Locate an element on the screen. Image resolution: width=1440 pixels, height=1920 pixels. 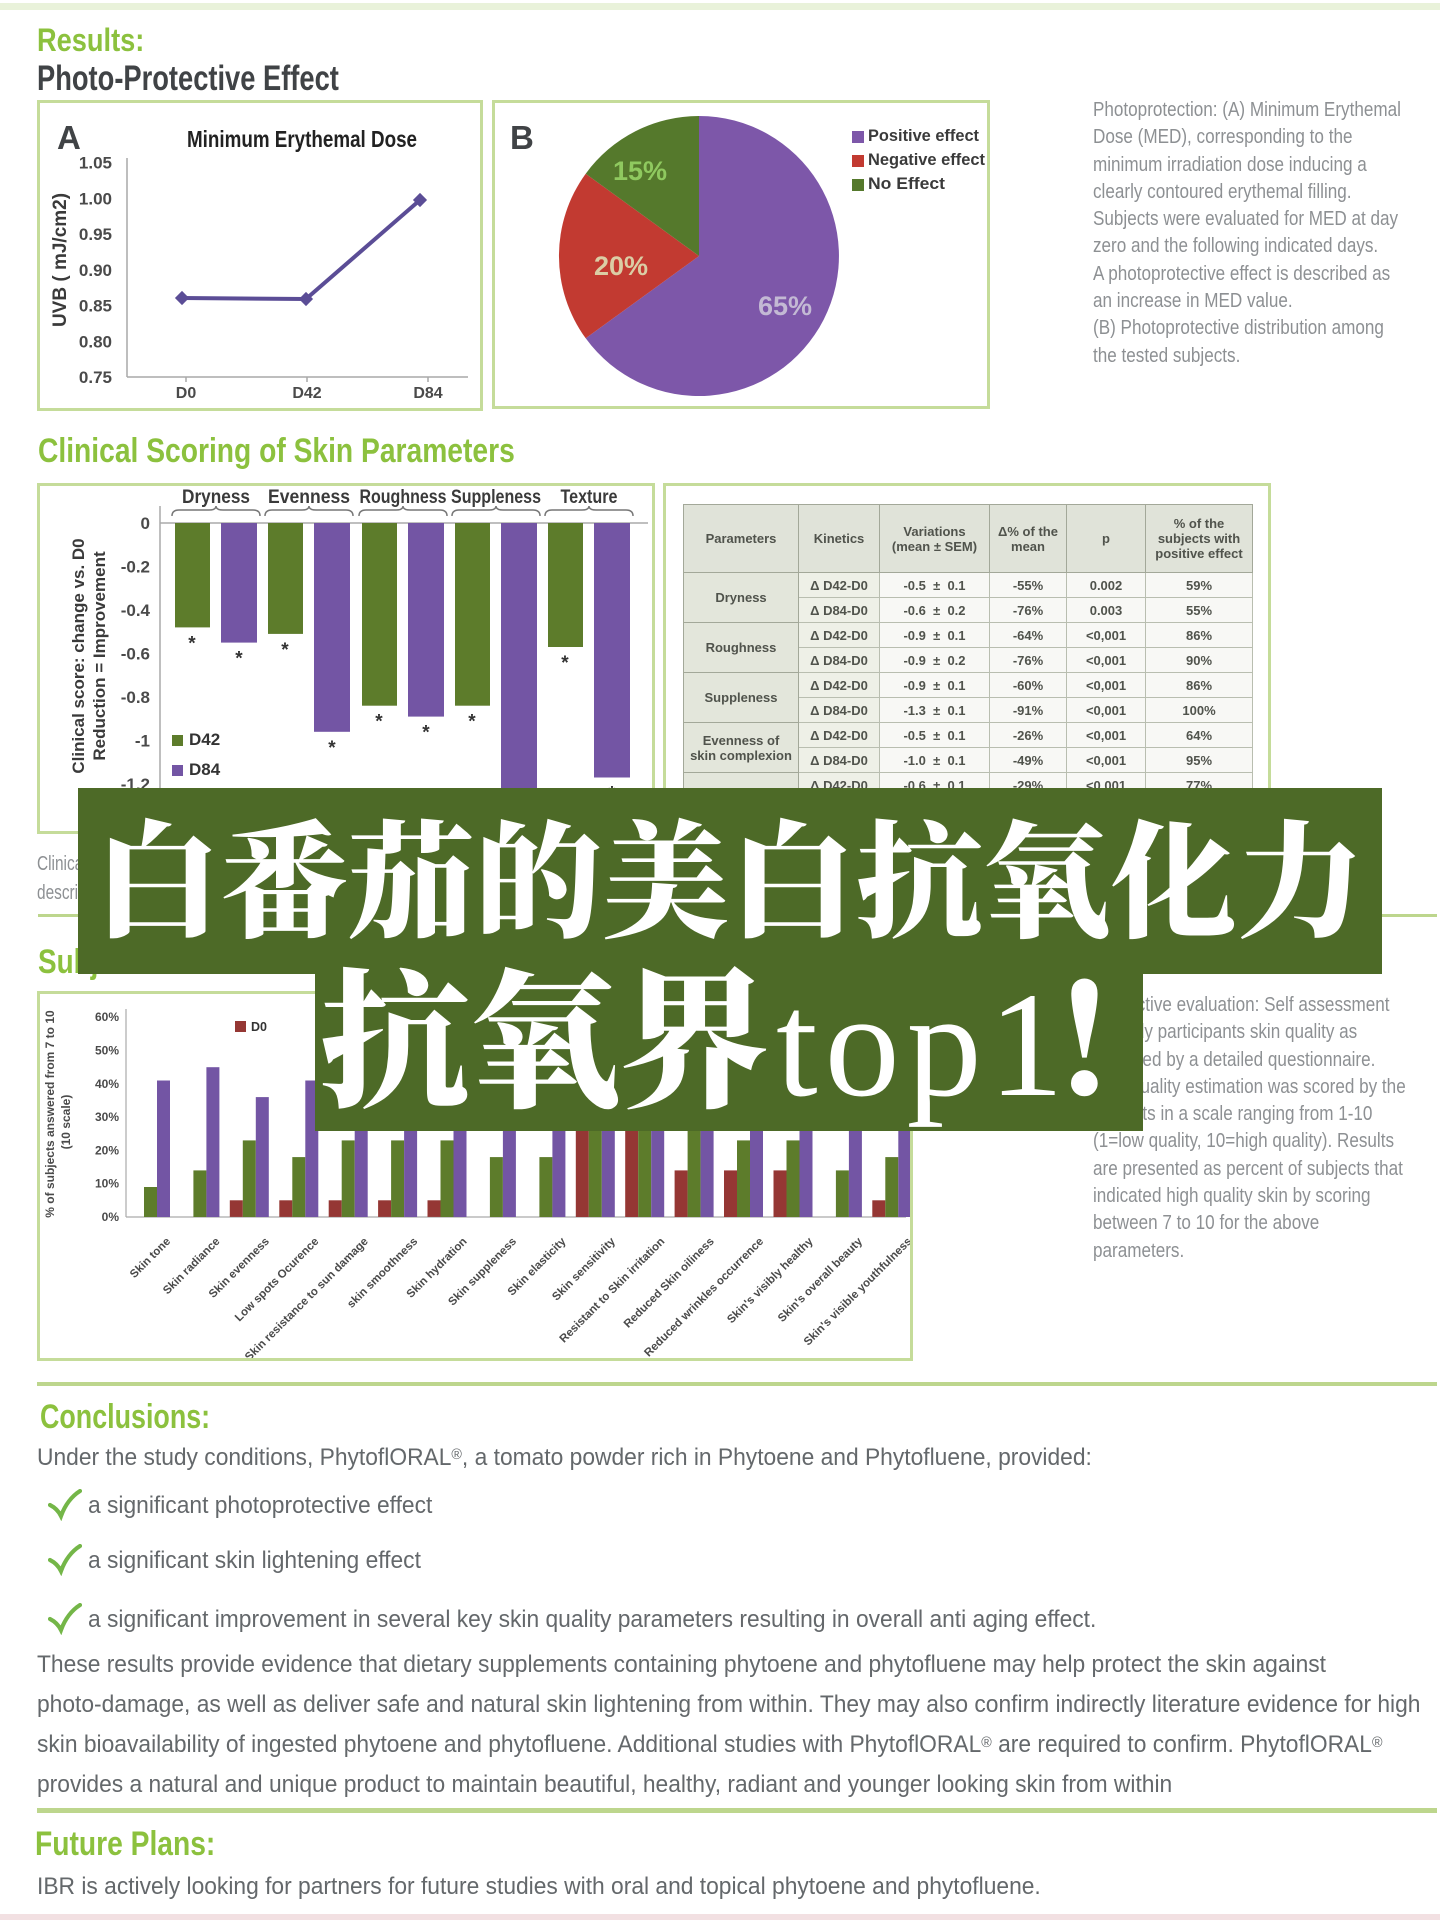
svg-text: 1.05 is located at coordinates (95, 163).